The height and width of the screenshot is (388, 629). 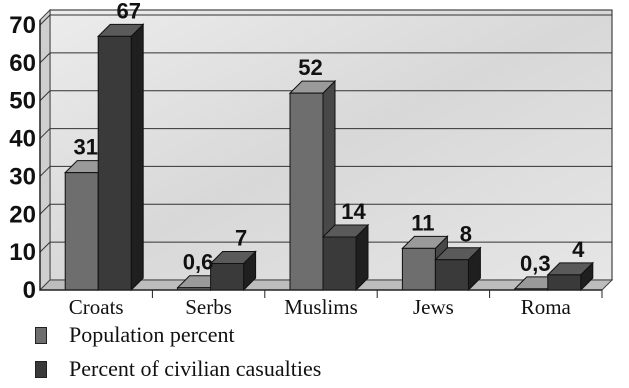 What do you see at coordinates (137, 157) in the screenshot?
I see `bar-side` at bounding box center [137, 157].